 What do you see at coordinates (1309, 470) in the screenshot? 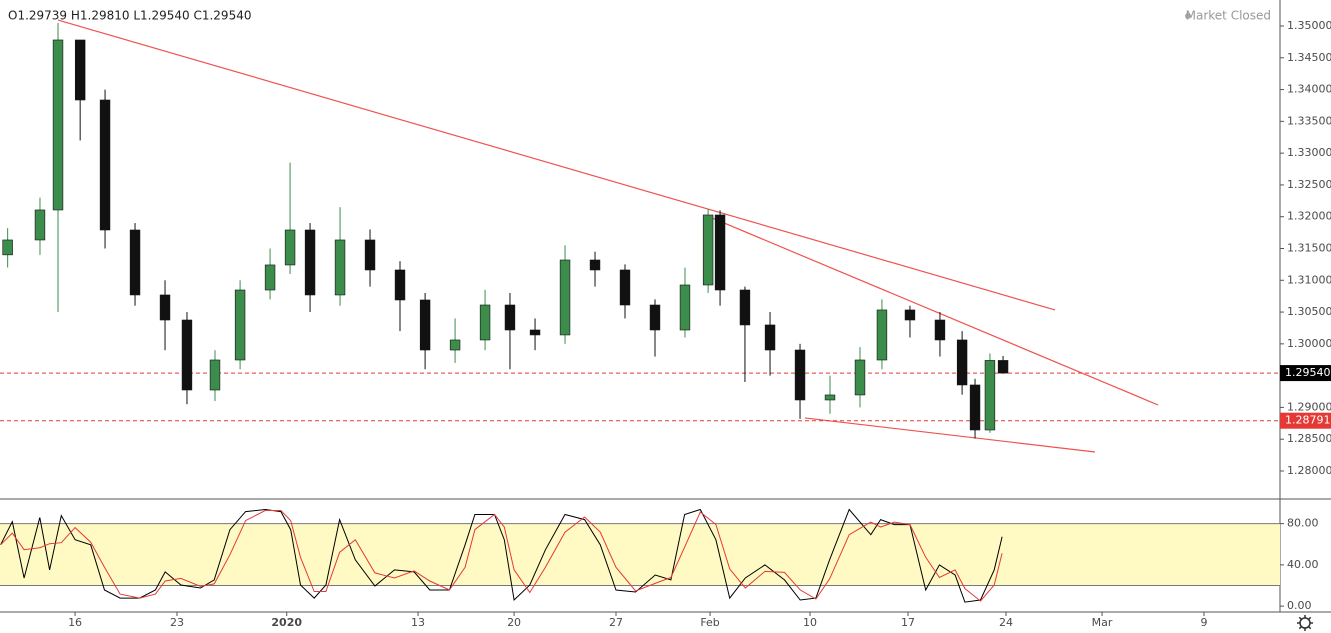
I see `y-tick-label: 1.28000` at bounding box center [1309, 470].